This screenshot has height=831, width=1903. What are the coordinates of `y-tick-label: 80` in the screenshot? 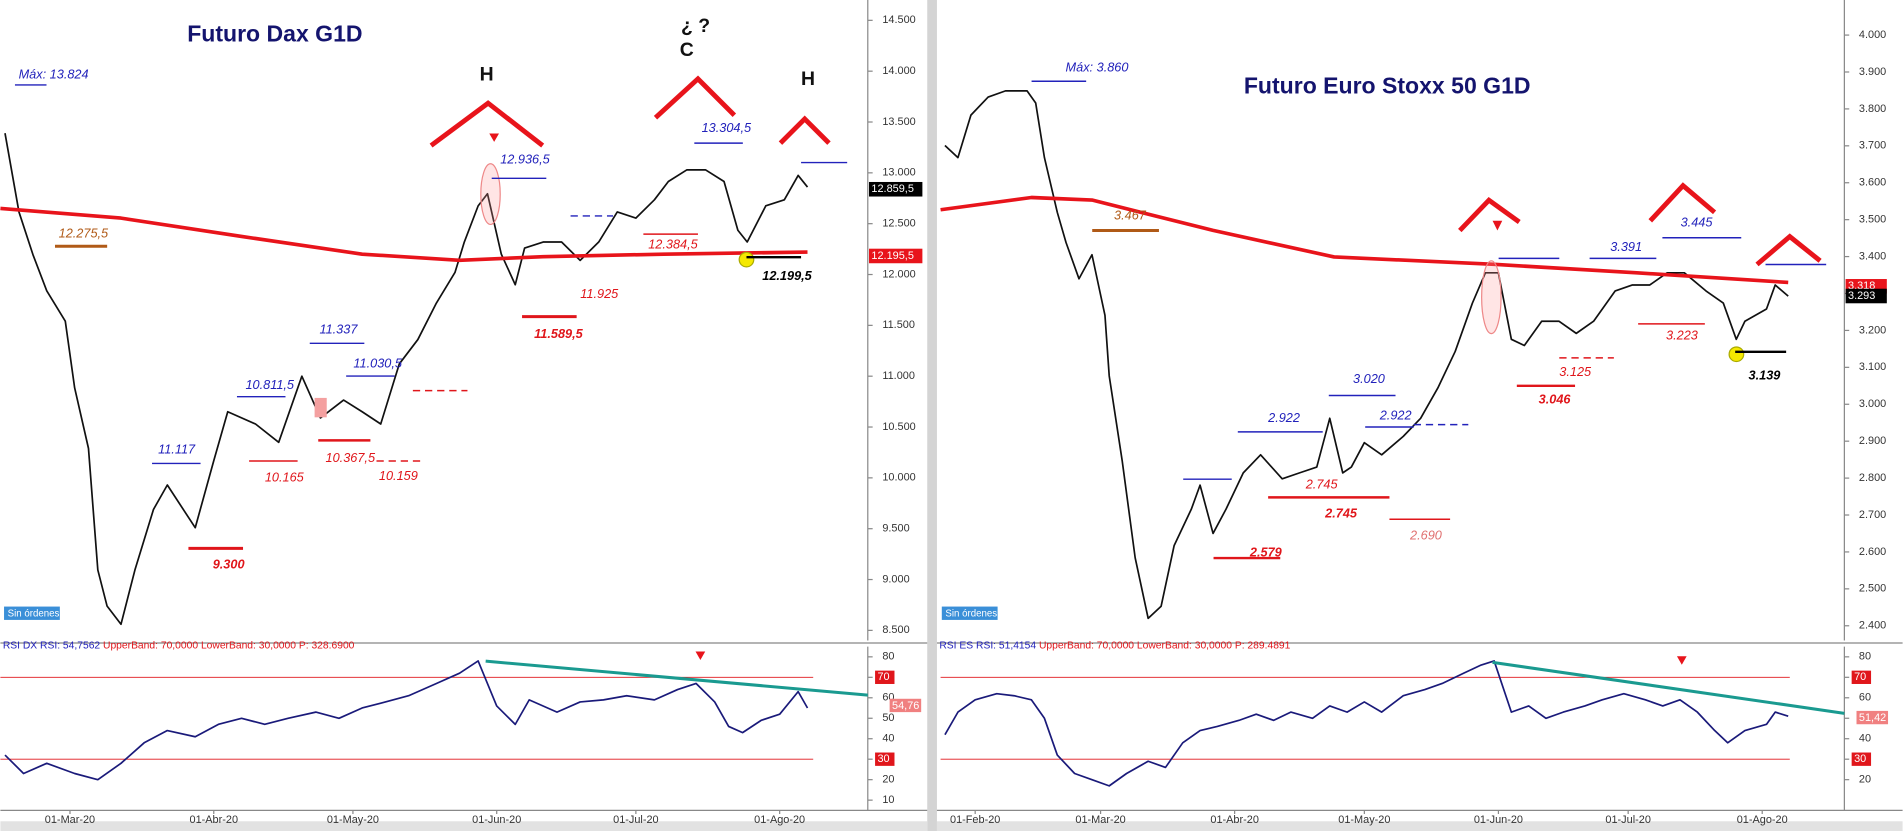 It's located at (888, 657).